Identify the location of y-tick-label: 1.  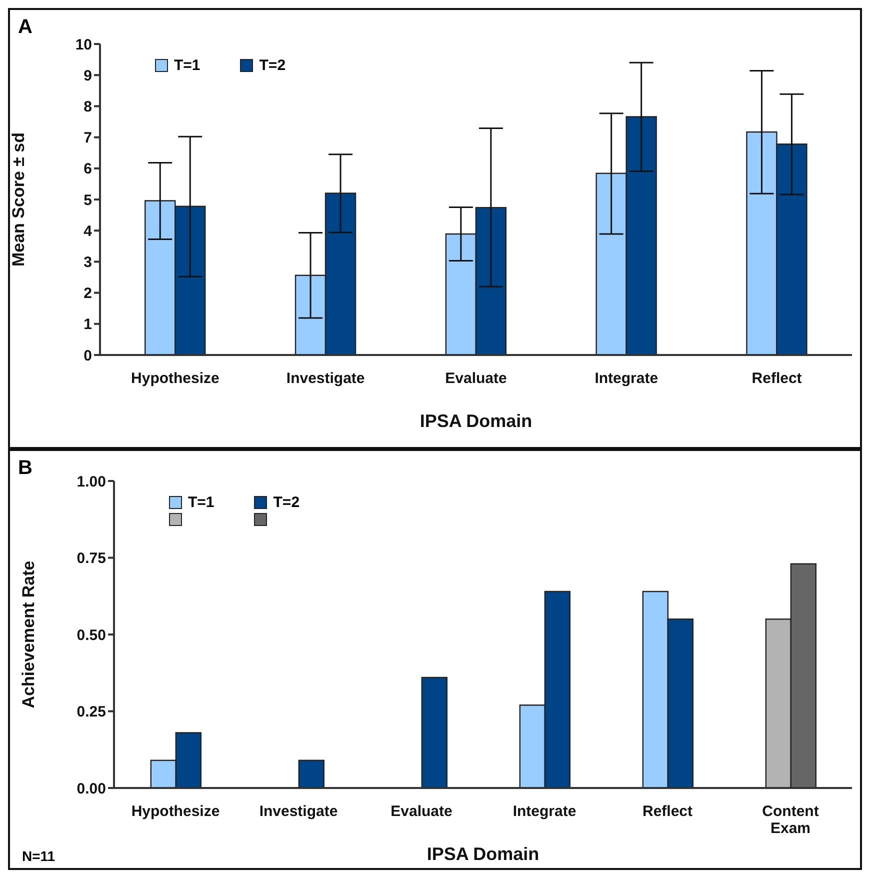
(88, 325).